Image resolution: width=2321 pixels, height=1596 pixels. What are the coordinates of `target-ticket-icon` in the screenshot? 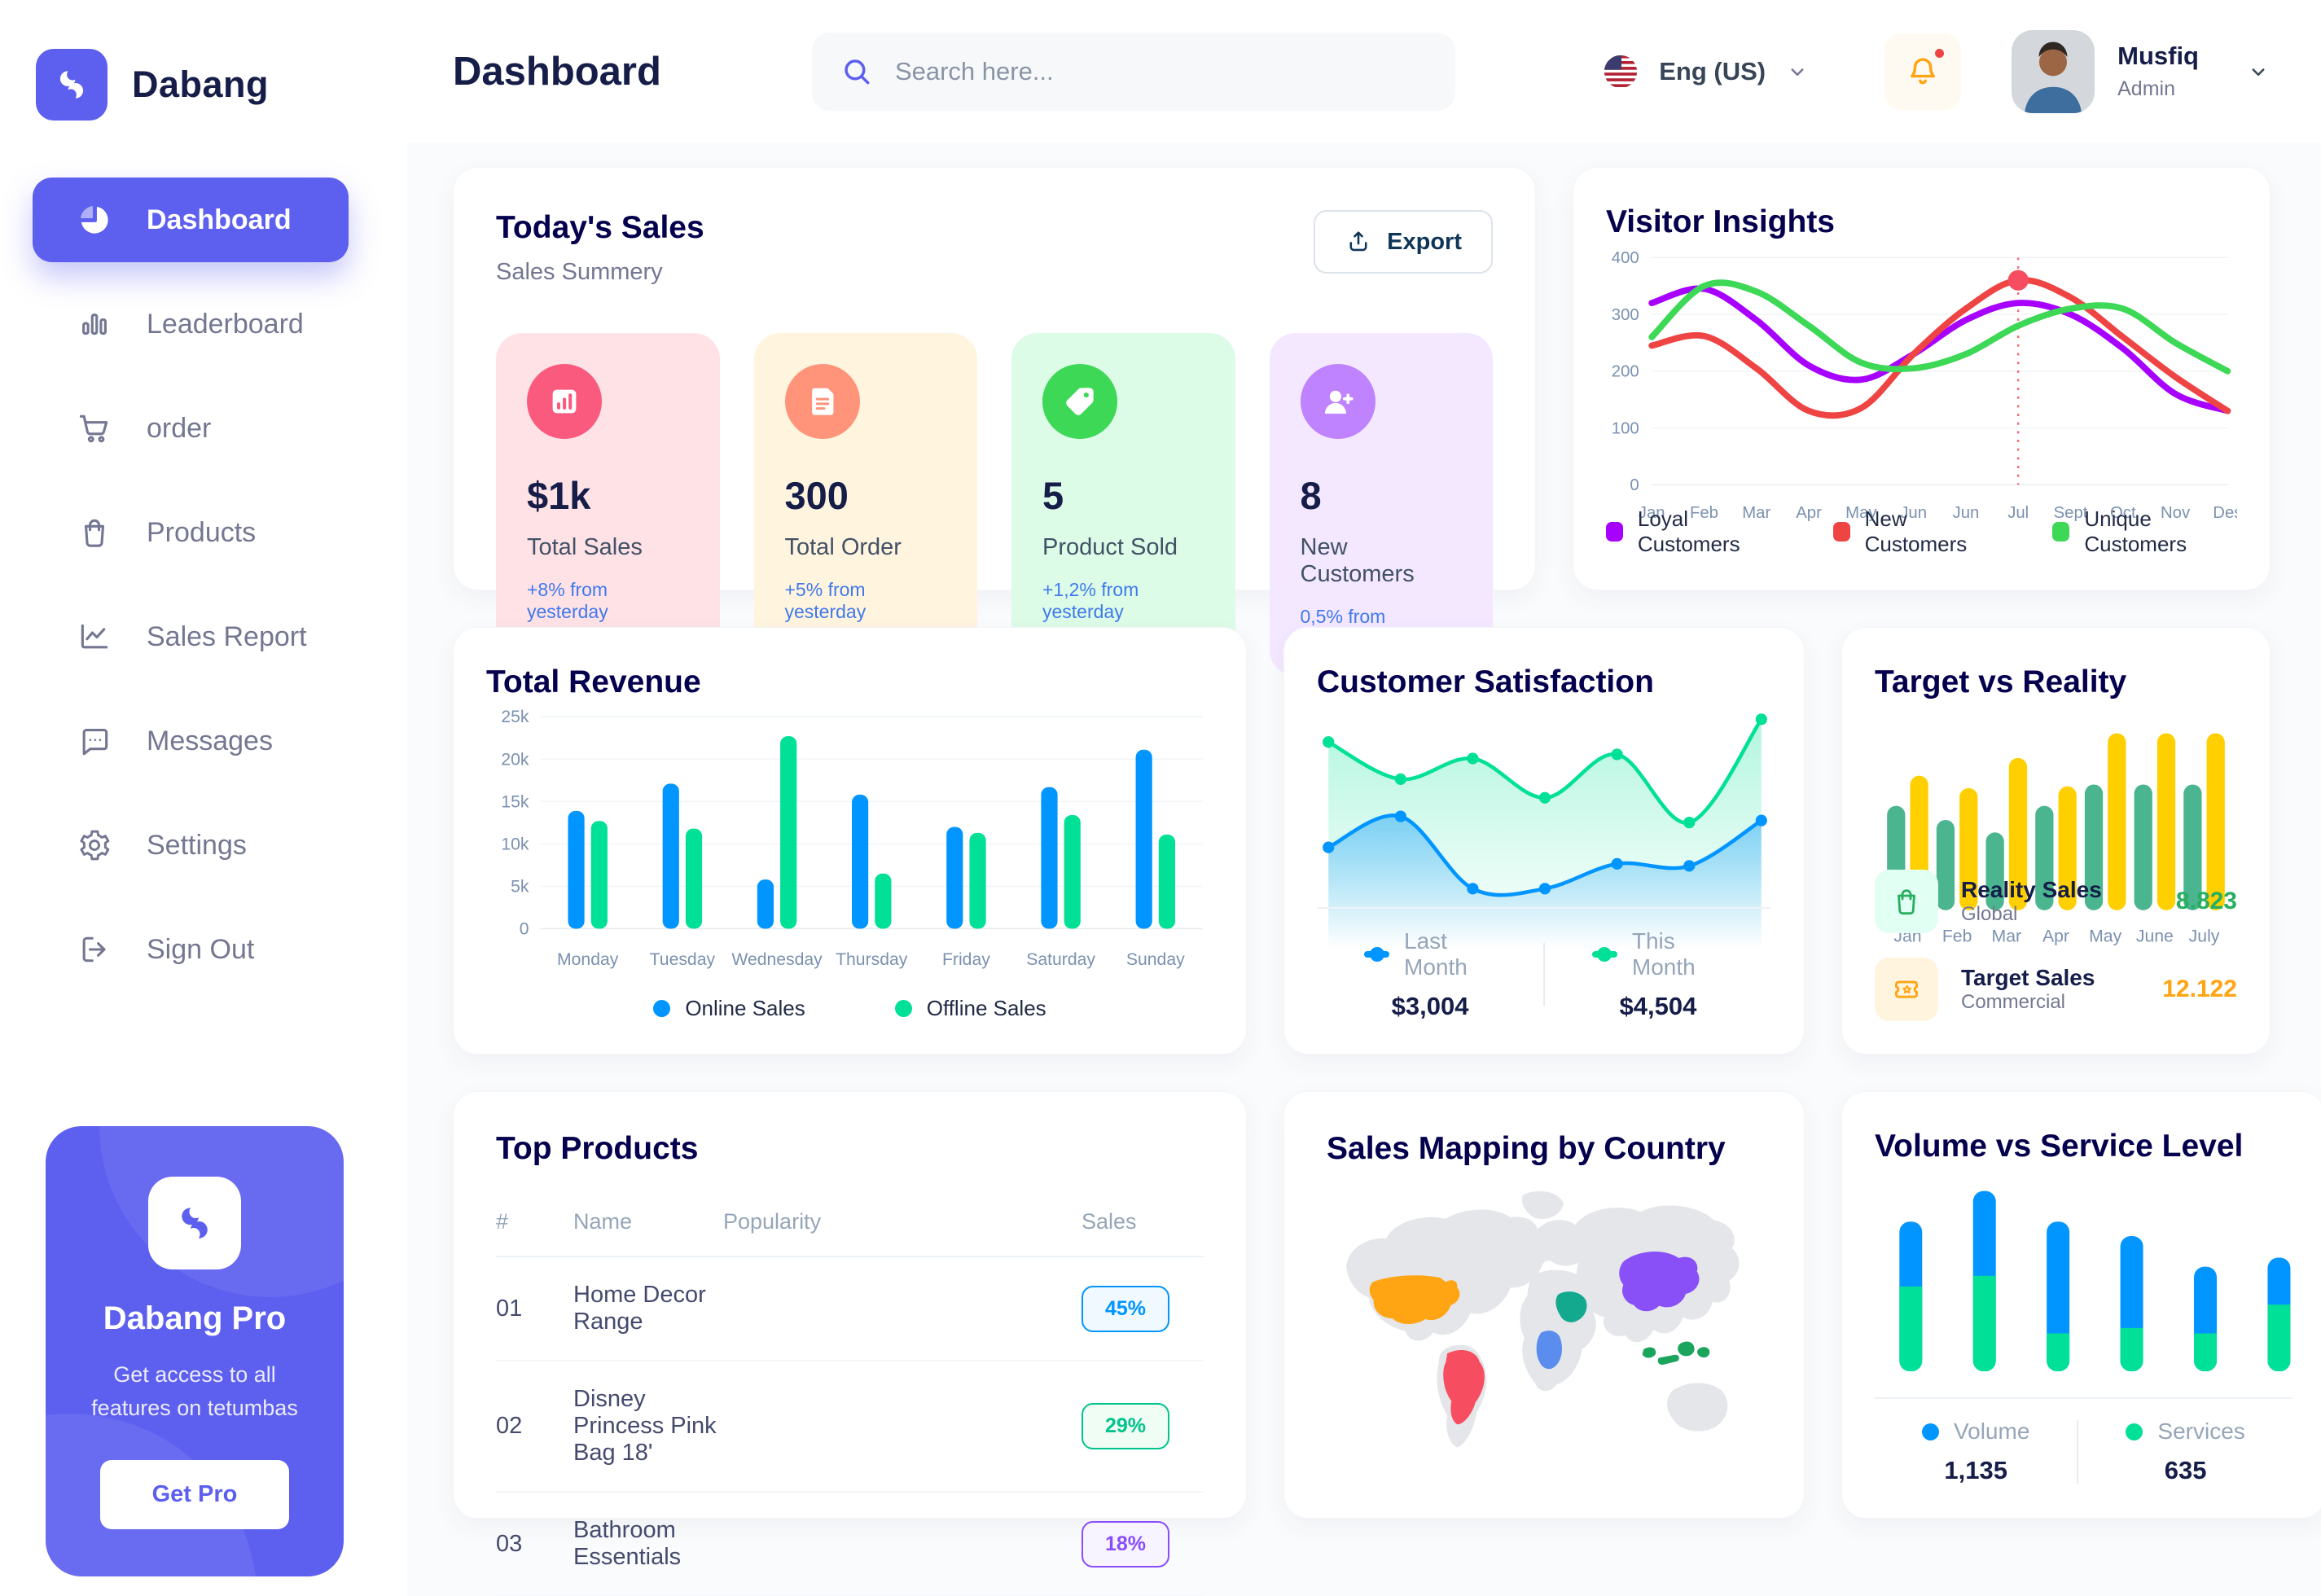 It's located at (1906, 989).